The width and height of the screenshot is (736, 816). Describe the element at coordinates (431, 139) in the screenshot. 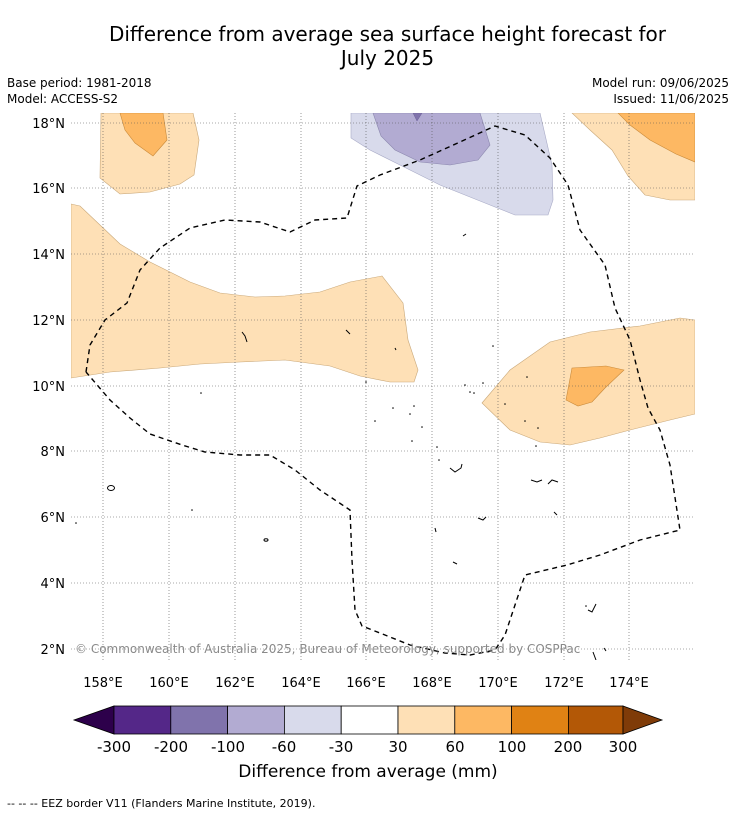

I see `anomaly-region-m100-m60` at that location.